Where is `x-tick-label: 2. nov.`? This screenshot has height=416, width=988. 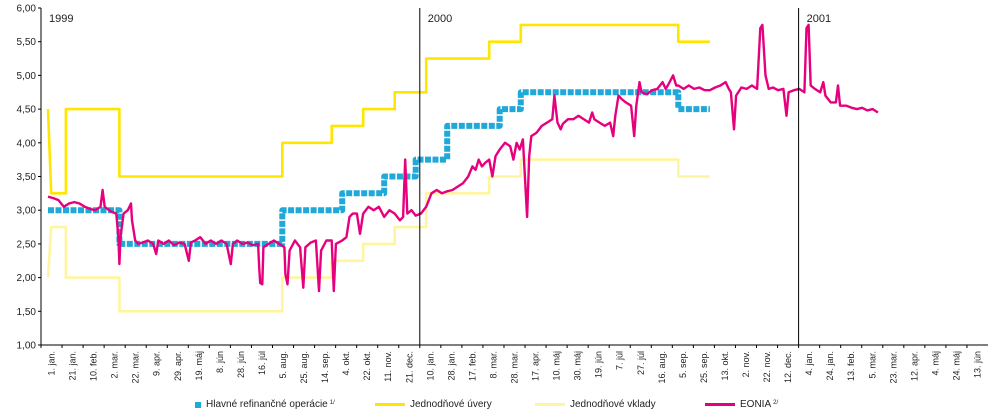
x-tick-label: 2. nov. is located at coordinates (746, 364).